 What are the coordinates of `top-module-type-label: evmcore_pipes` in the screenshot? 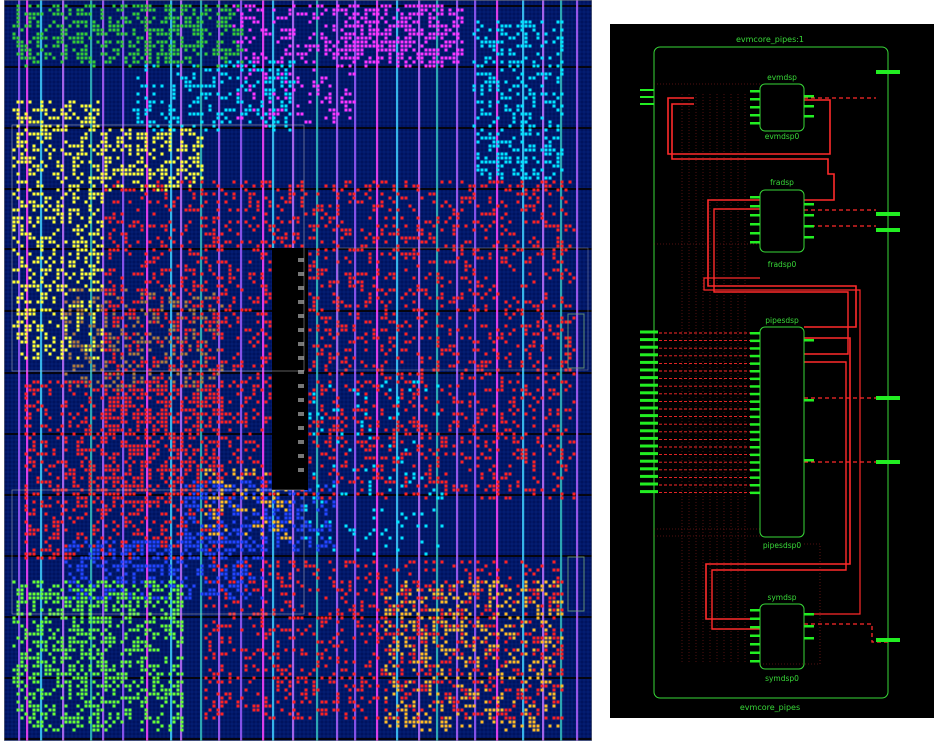 It's located at (770, 707).